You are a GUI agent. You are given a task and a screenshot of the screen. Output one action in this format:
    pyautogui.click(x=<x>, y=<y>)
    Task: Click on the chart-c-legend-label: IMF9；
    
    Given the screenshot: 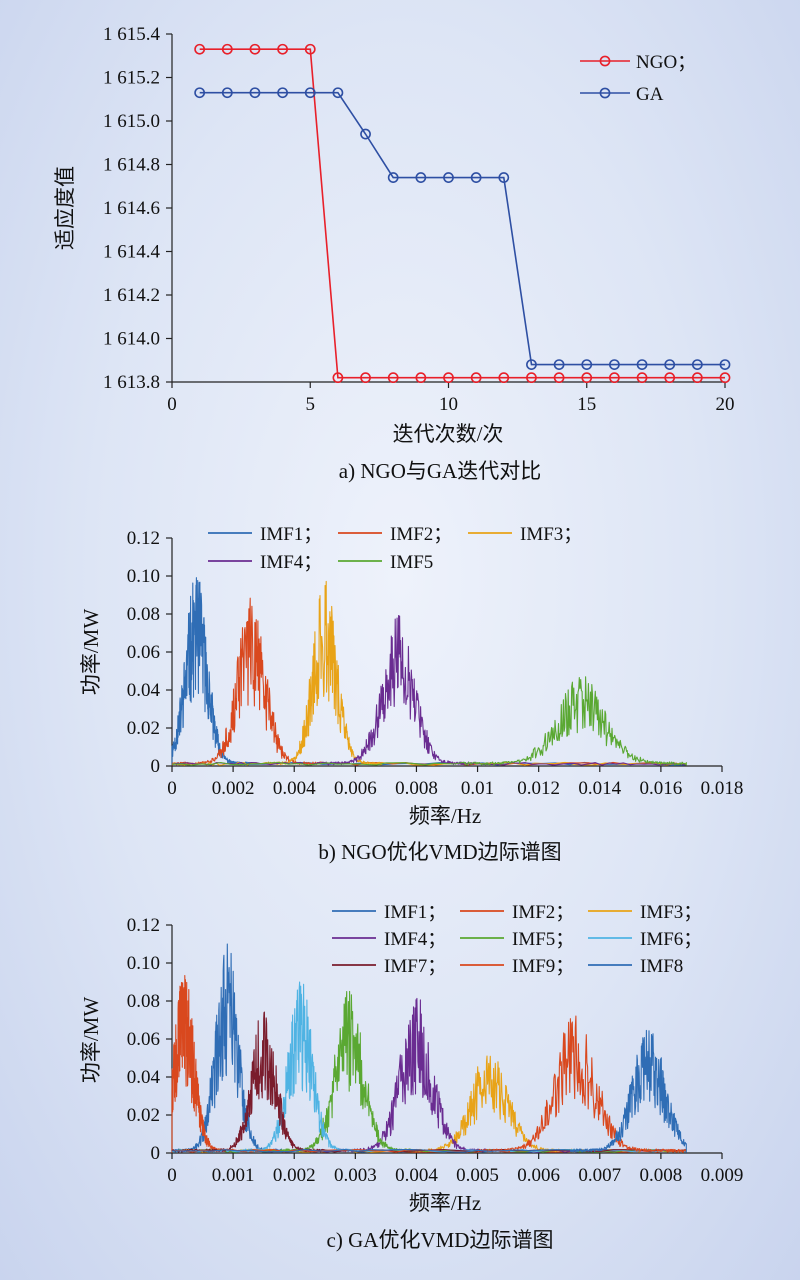 What is the action you would take?
    pyautogui.click(x=543, y=966)
    